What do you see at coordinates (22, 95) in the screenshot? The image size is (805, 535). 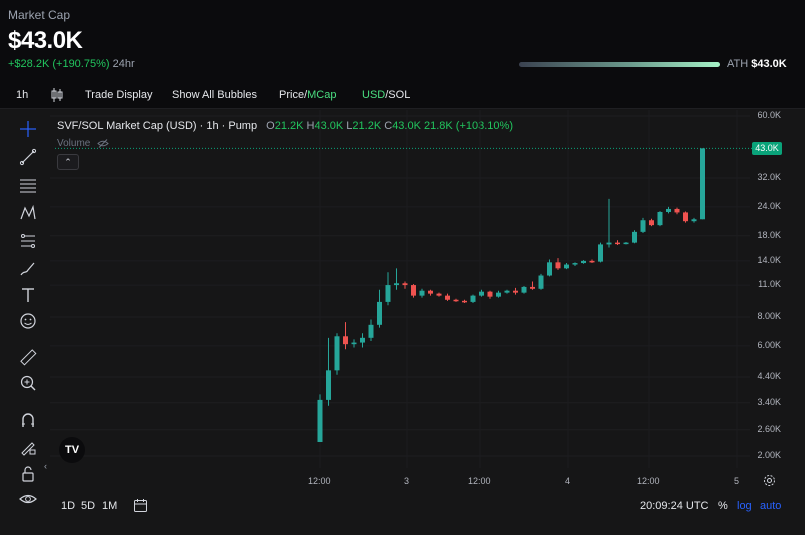 I see `interval-button: 1h` at bounding box center [22, 95].